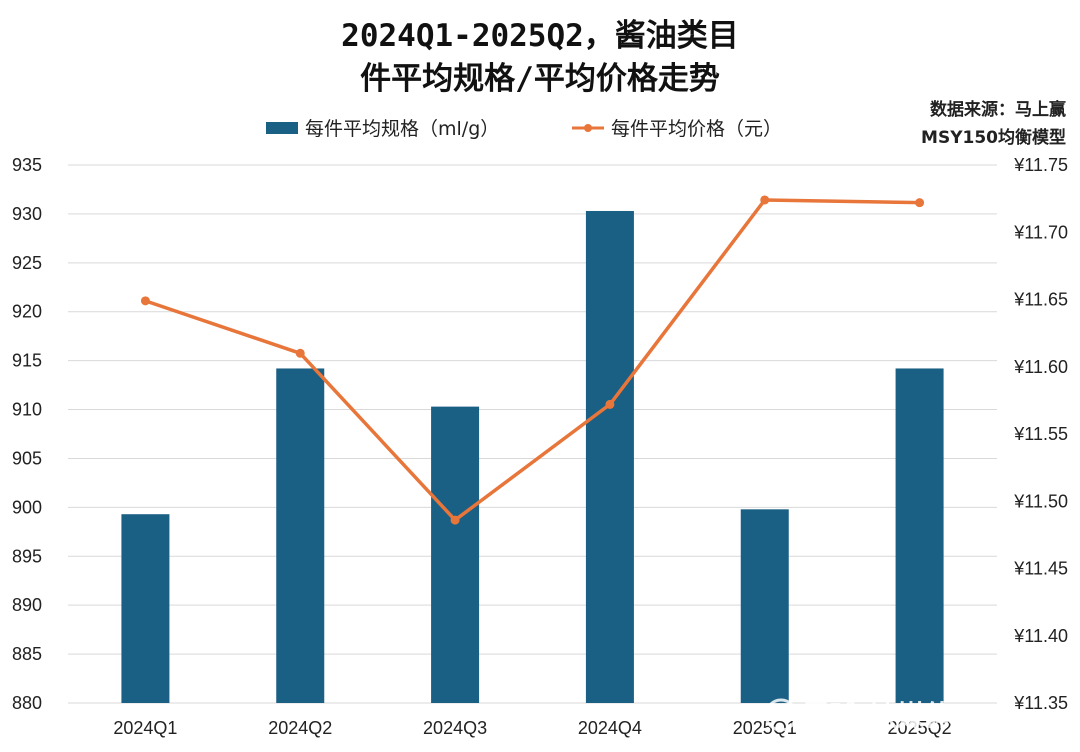 This screenshot has height=752, width=1080. What do you see at coordinates (402, 129) in the screenshot?
I see `legend-bar-label: 每件平均规格（ml/g）` at bounding box center [402, 129].